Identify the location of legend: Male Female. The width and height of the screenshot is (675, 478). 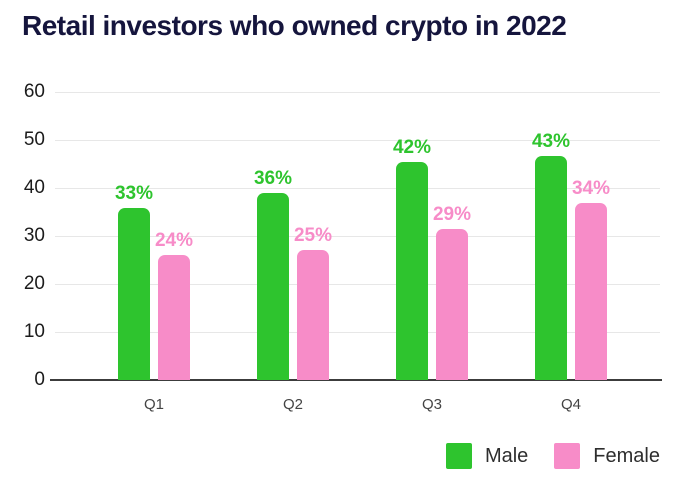
(552, 456).